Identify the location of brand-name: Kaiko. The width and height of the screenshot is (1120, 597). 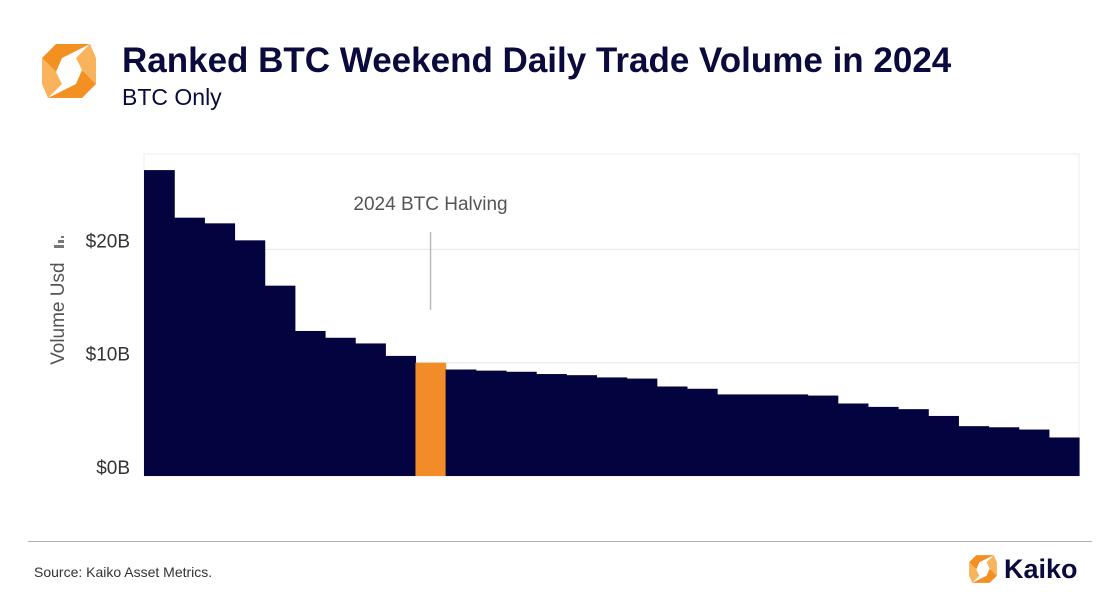
(1041, 568).